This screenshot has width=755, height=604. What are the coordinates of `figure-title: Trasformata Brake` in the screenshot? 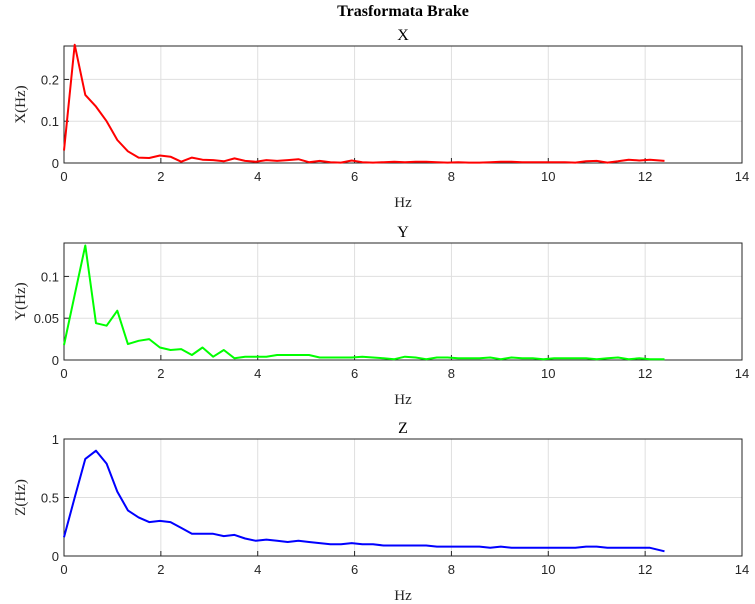 It's located at (403, 11).